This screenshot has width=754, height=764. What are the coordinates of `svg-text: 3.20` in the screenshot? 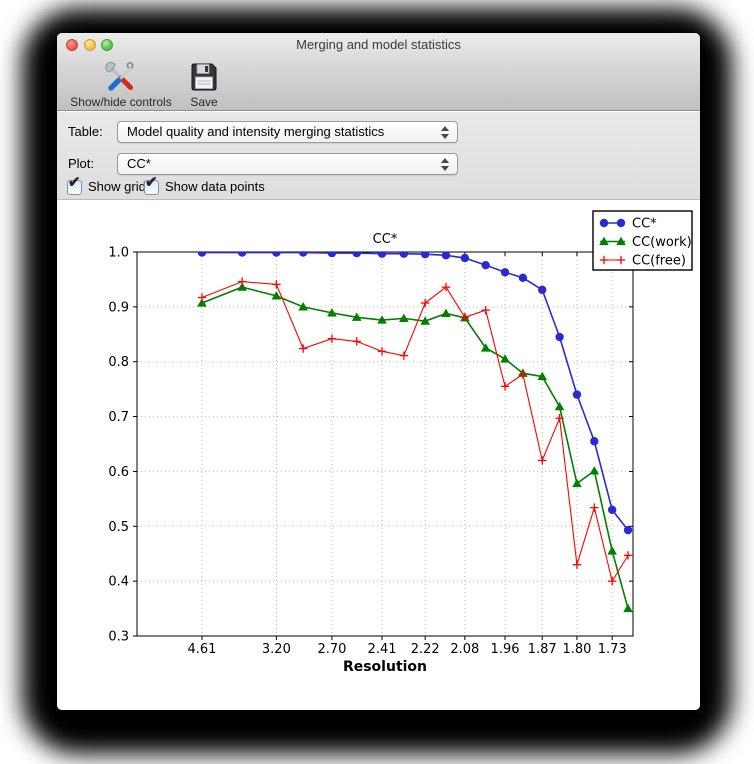 It's located at (276, 649).